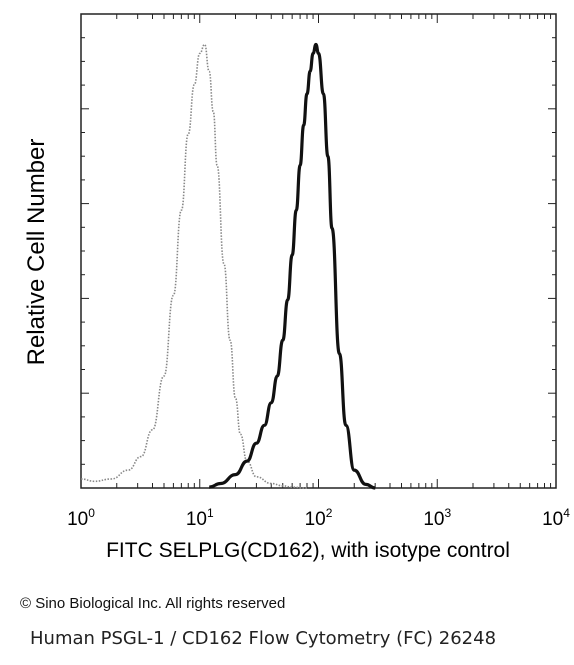 This screenshot has height=665, width=574. Describe the element at coordinates (437, 518) in the screenshot. I see `x-tick-label: 10³` at that location.